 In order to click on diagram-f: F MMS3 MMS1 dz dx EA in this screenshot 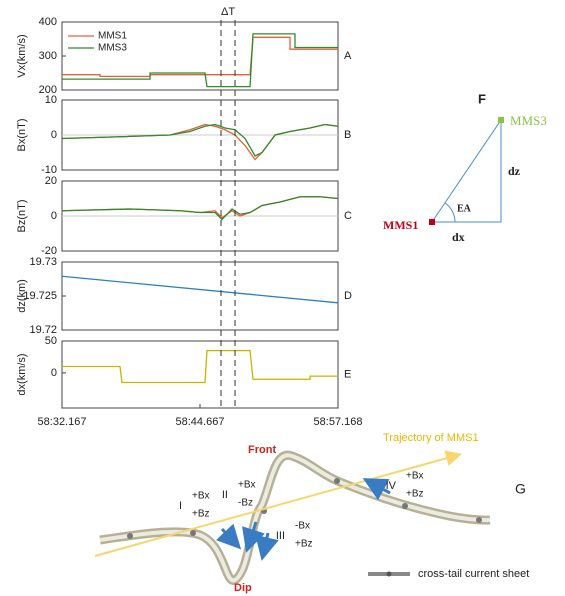, I will do `click(465, 167)`.